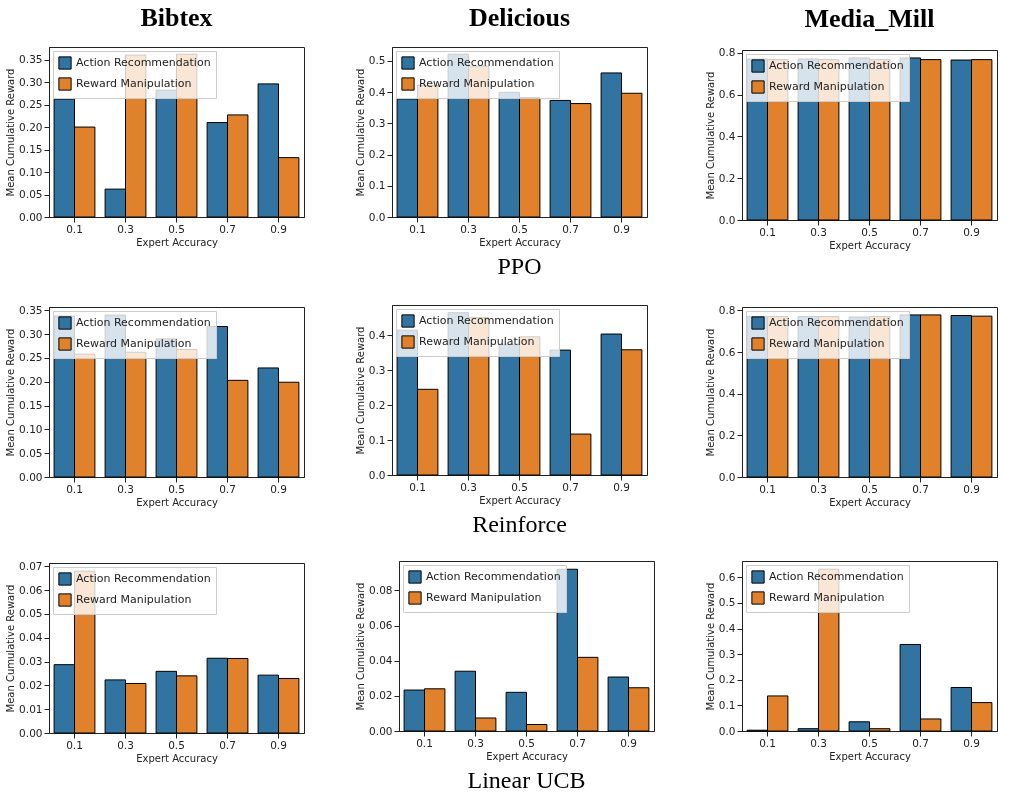 This screenshot has width=1023, height=803. Describe the element at coordinates (869, 18) in the screenshot. I see `chart-title: Media_Mill` at that location.